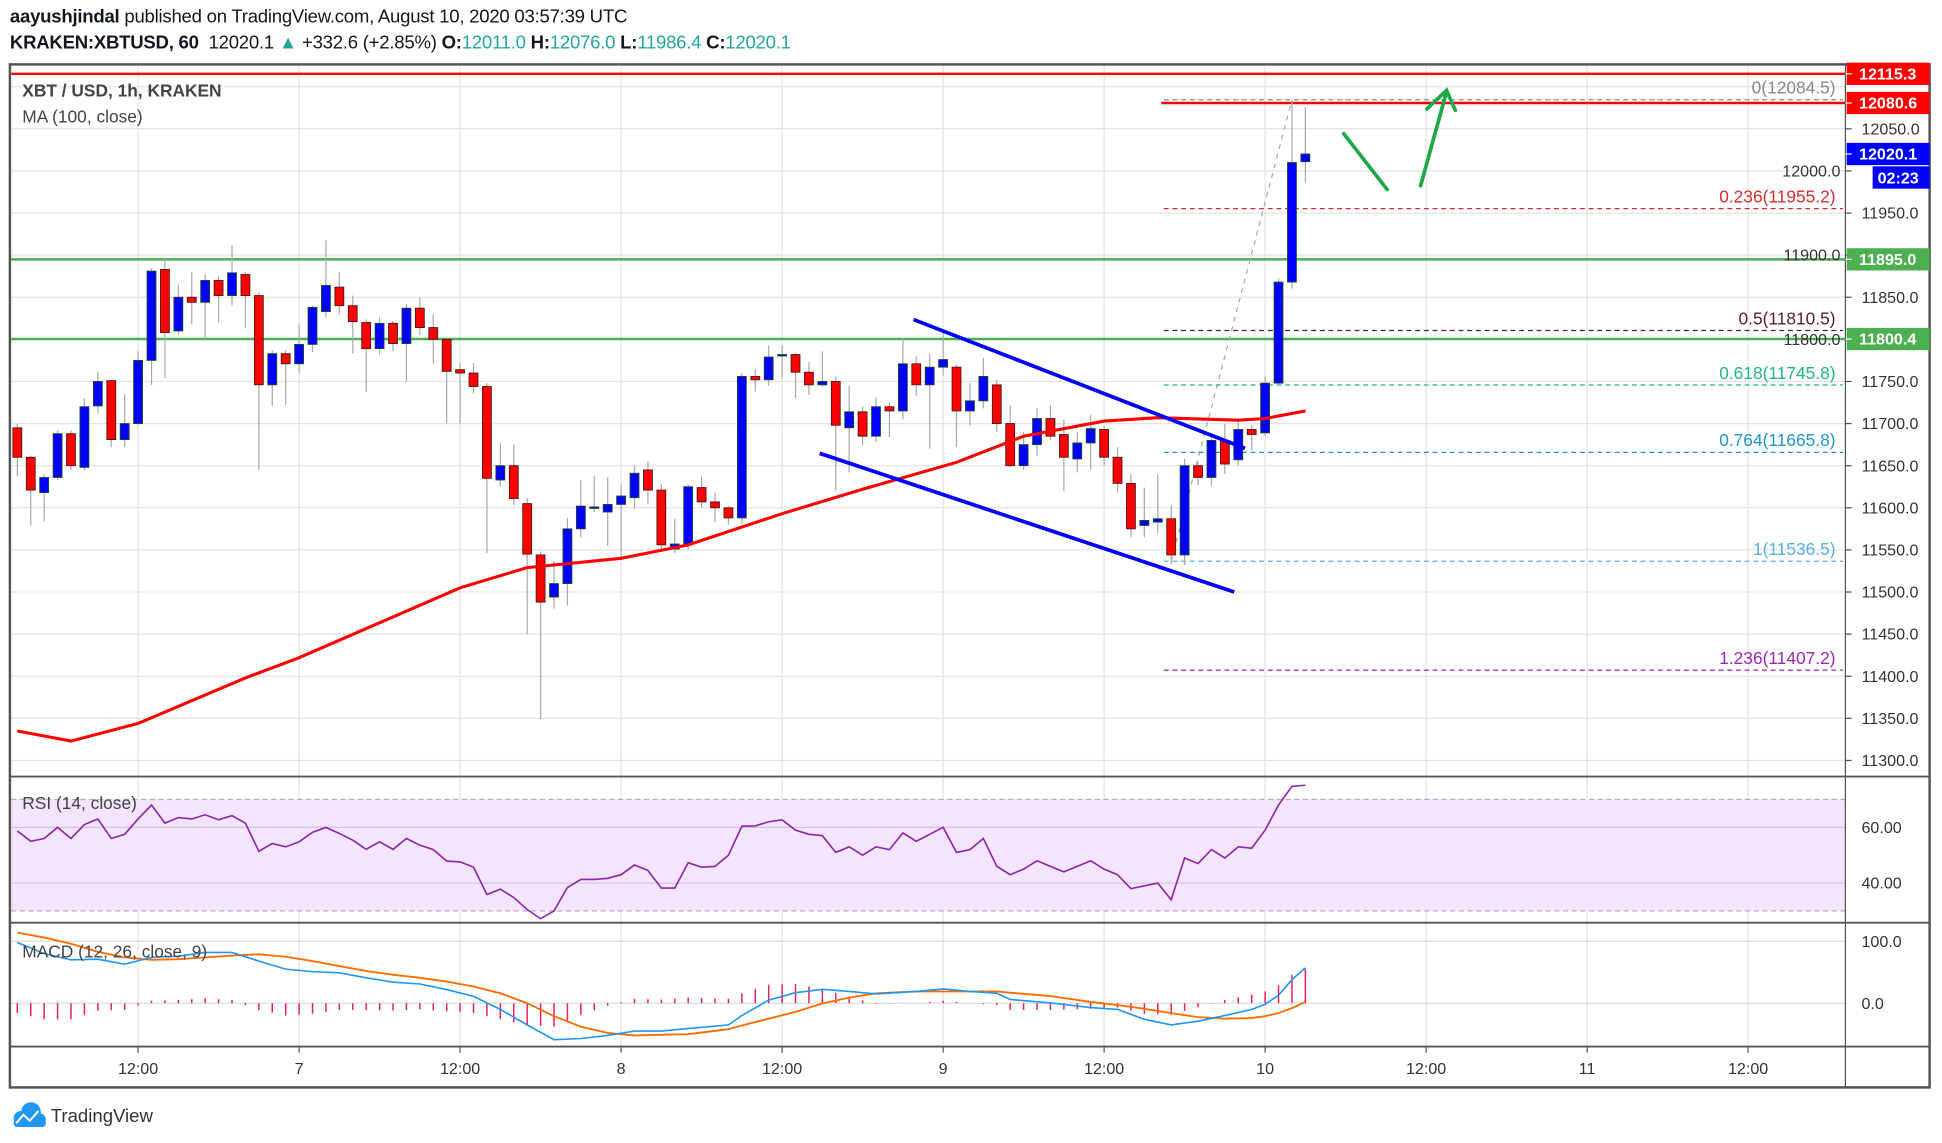 Image resolution: width=1942 pixels, height=1143 pixels. I want to click on legend-macd: MACD (12, 26, close, 9), so click(114, 951).